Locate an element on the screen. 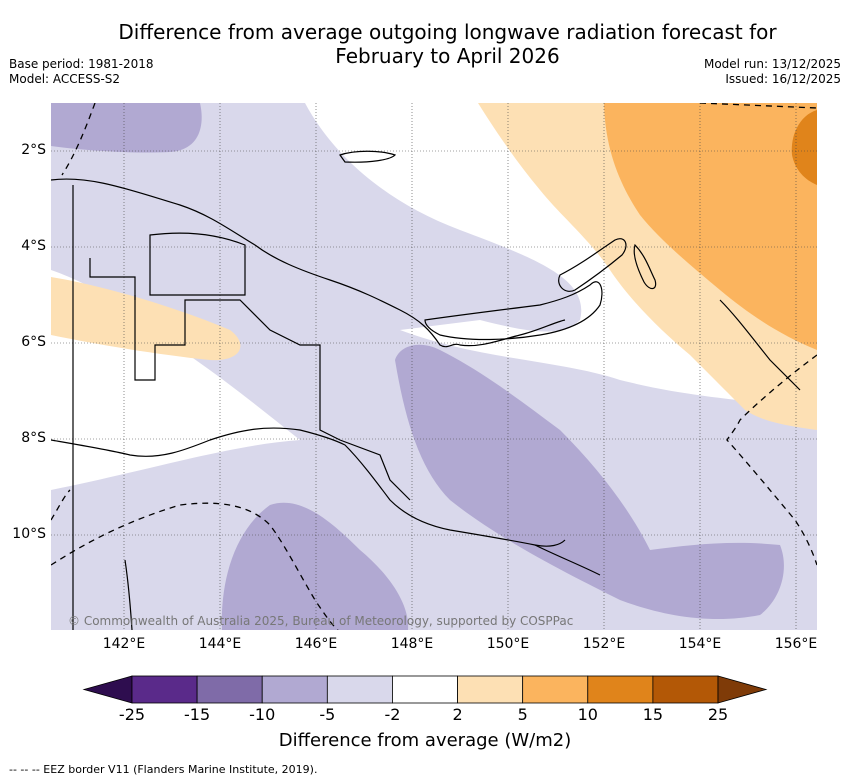  model-name: Model: ACCESS-S2 is located at coordinates (65, 79).